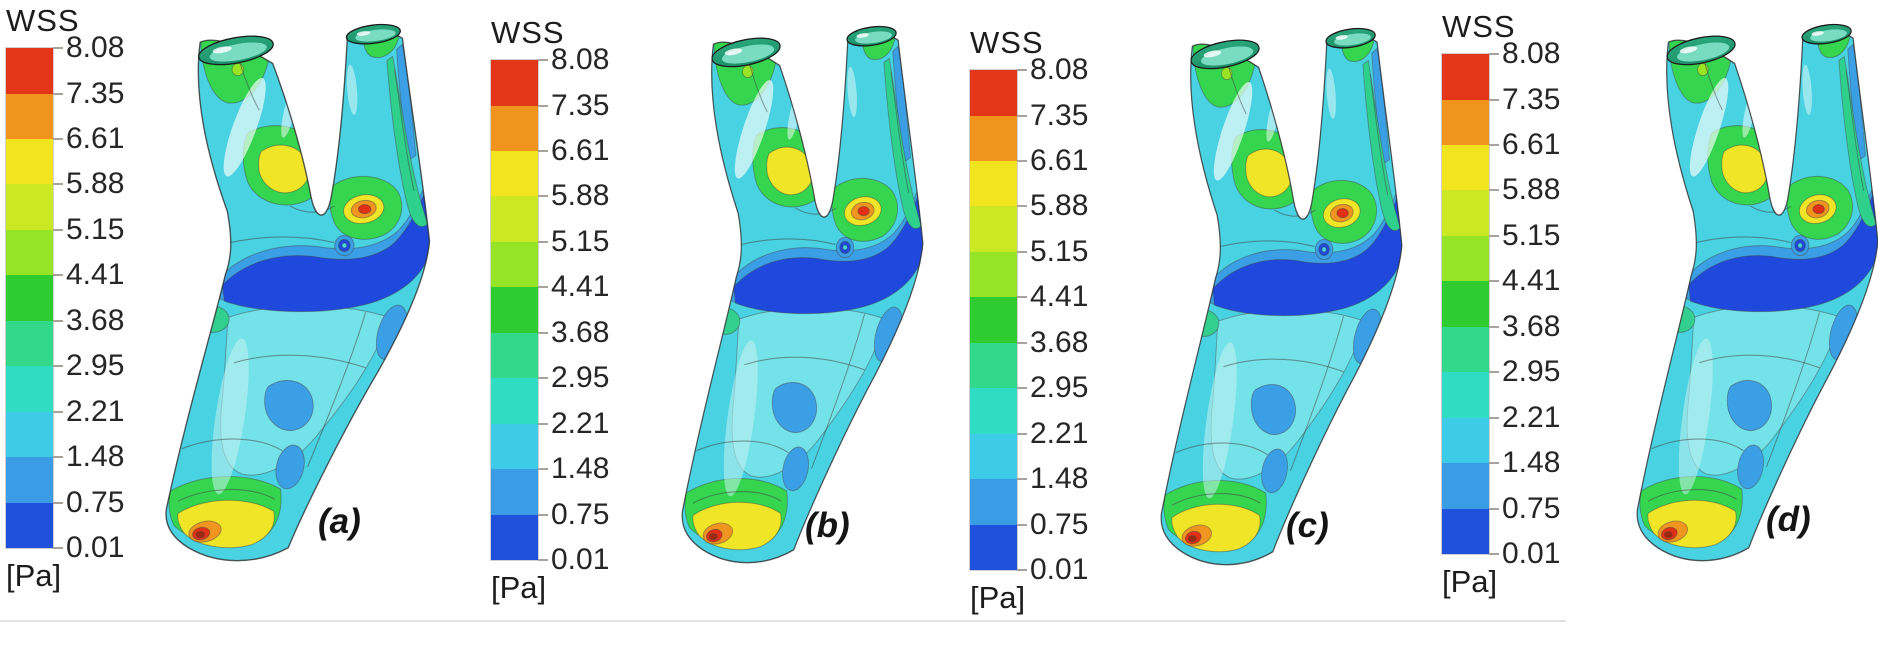 This screenshot has width=1878, height=645. What do you see at coordinates (1531, 372) in the screenshot?
I see `colorbar-tick-label: 2.95` at bounding box center [1531, 372].